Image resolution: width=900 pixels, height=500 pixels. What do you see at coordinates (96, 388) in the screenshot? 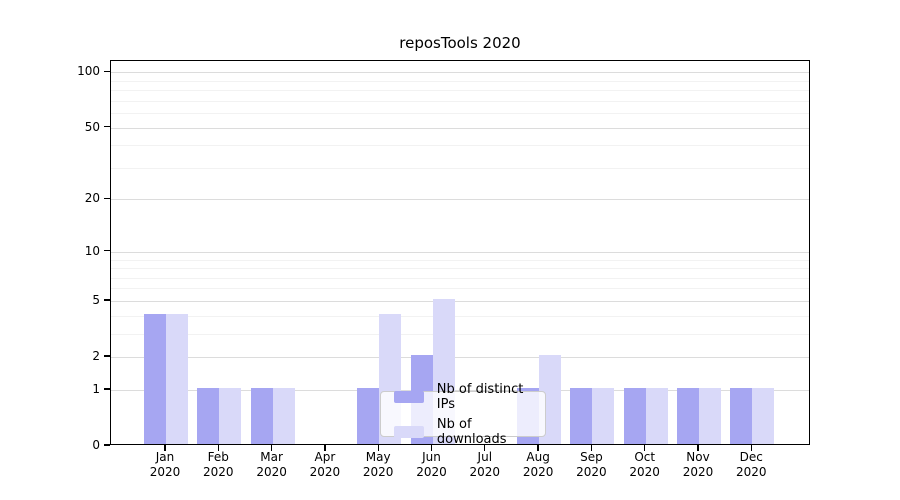
I see `y-tick-label: 1` at bounding box center [96, 388].